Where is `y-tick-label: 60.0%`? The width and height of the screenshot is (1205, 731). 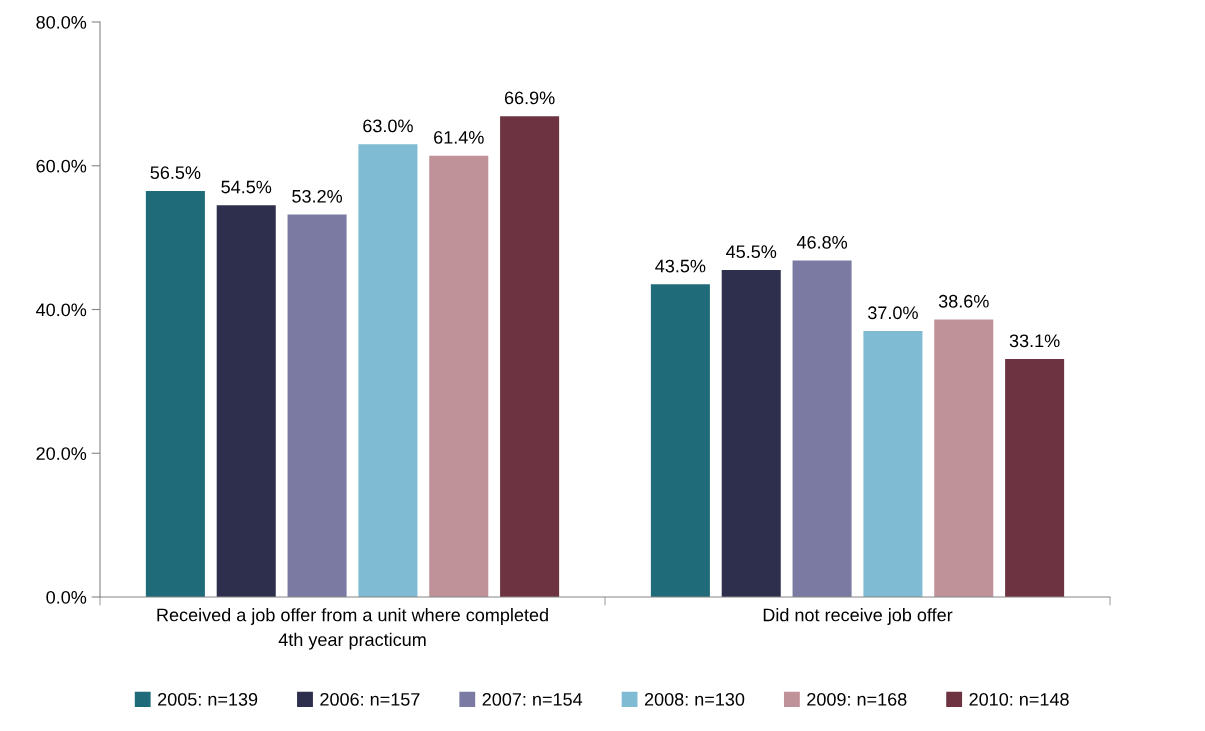
y-tick-label: 60.0% is located at coordinates (61, 166).